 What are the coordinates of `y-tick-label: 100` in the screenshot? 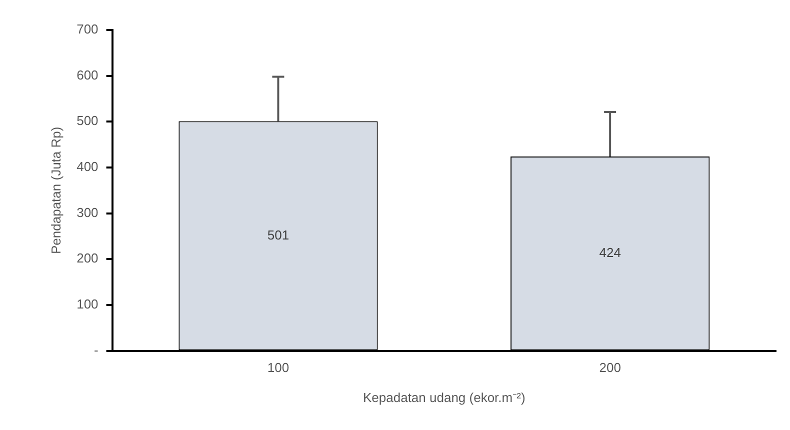 It's located at (87, 304).